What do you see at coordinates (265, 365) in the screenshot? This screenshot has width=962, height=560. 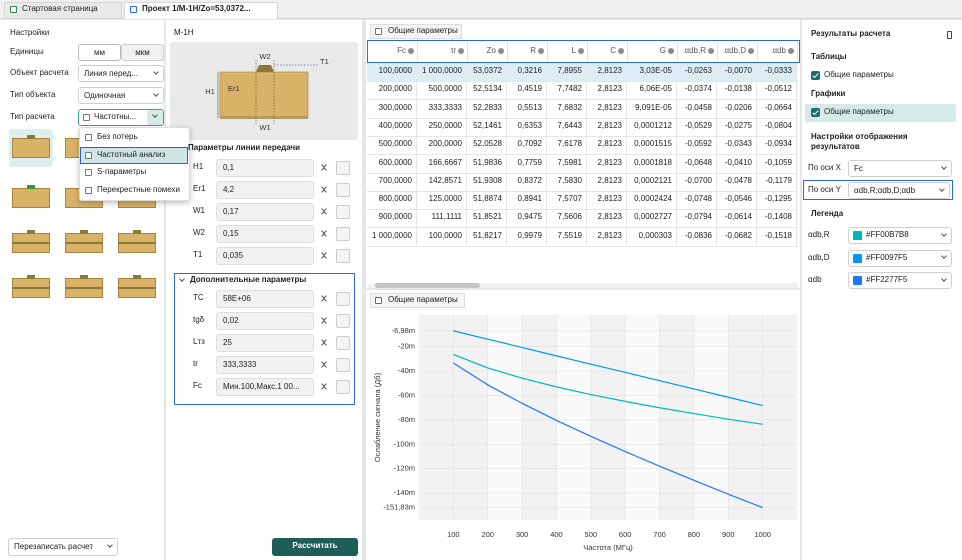 I see `param-input: 333,3333` at bounding box center [265, 365].